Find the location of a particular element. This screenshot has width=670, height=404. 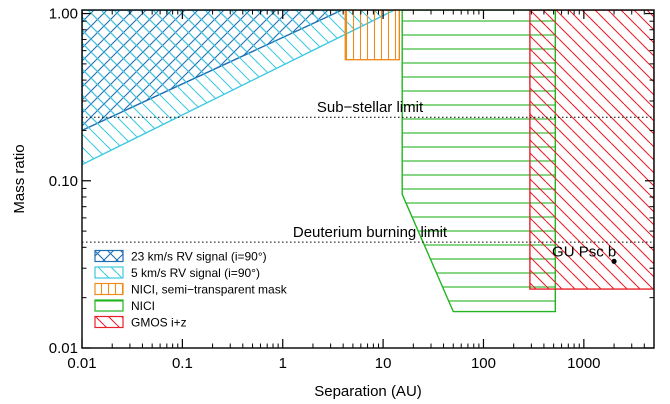

legend-label-nici: NICI is located at coordinates (143, 306).